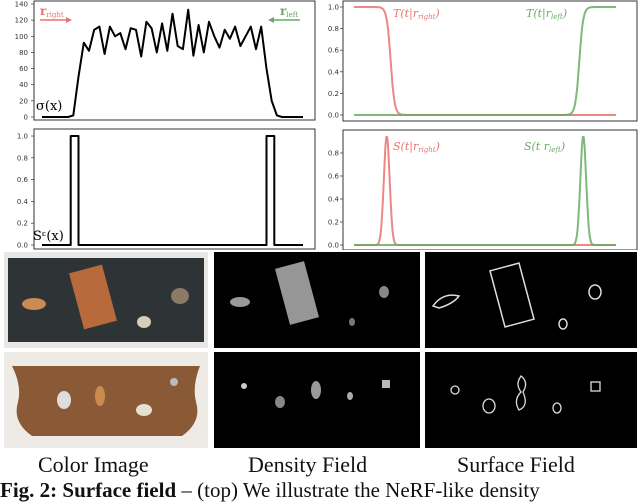  Describe the element at coordinates (544, 147) in the screenshot. I see `s-left-label: S(t rleft)` at that location.